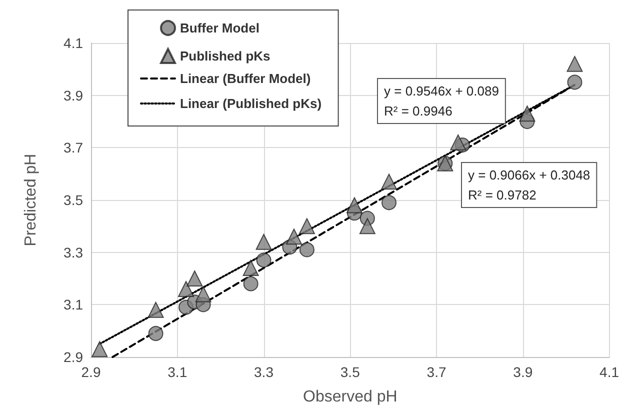 This screenshot has width=622, height=418. Describe the element at coordinates (264, 372) in the screenshot. I see `x-tick-label: 3.3` at that location.